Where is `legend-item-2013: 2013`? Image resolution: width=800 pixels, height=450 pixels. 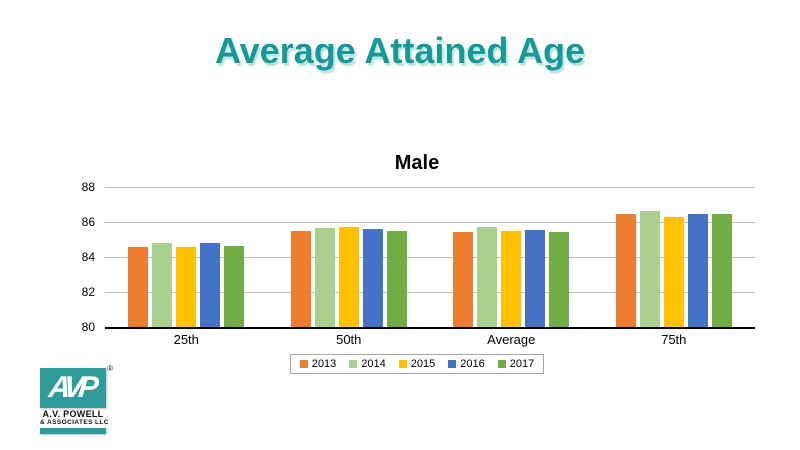
legend-item-2013: 2013 is located at coordinates (318, 364).